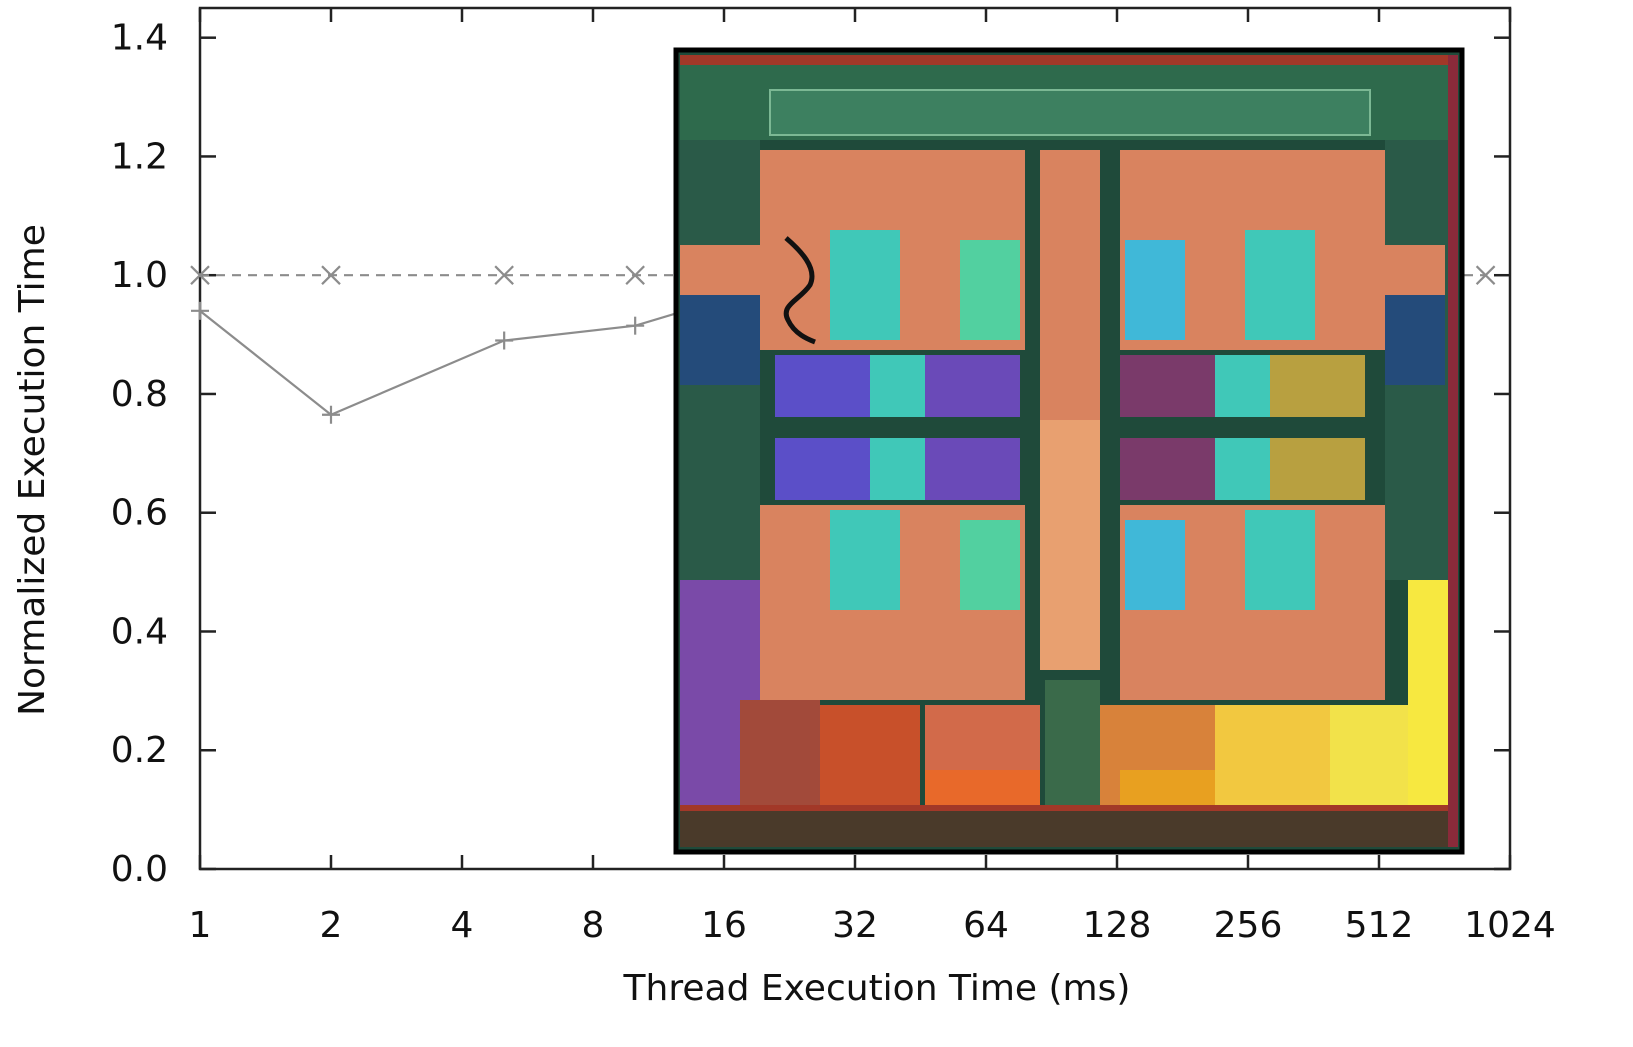 This screenshot has height=1047, width=1633. What do you see at coordinates (724, 925) in the screenshot?
I see `x-tick-label: 16` at bounding box center [724, 925].